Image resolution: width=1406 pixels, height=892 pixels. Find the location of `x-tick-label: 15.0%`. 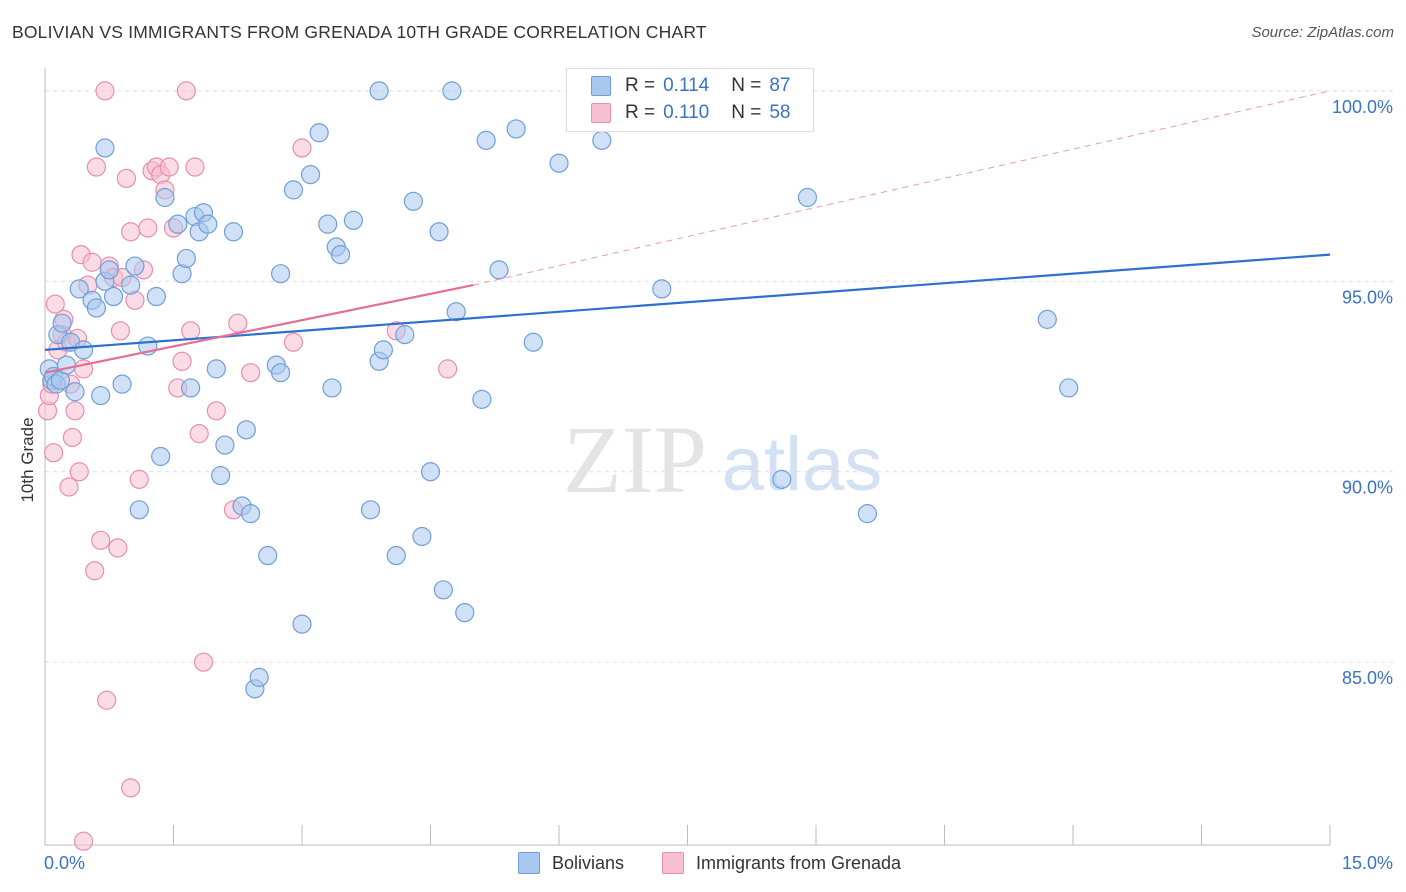

x-tick-label: 15.0% is located at coordinates (1367, 863).